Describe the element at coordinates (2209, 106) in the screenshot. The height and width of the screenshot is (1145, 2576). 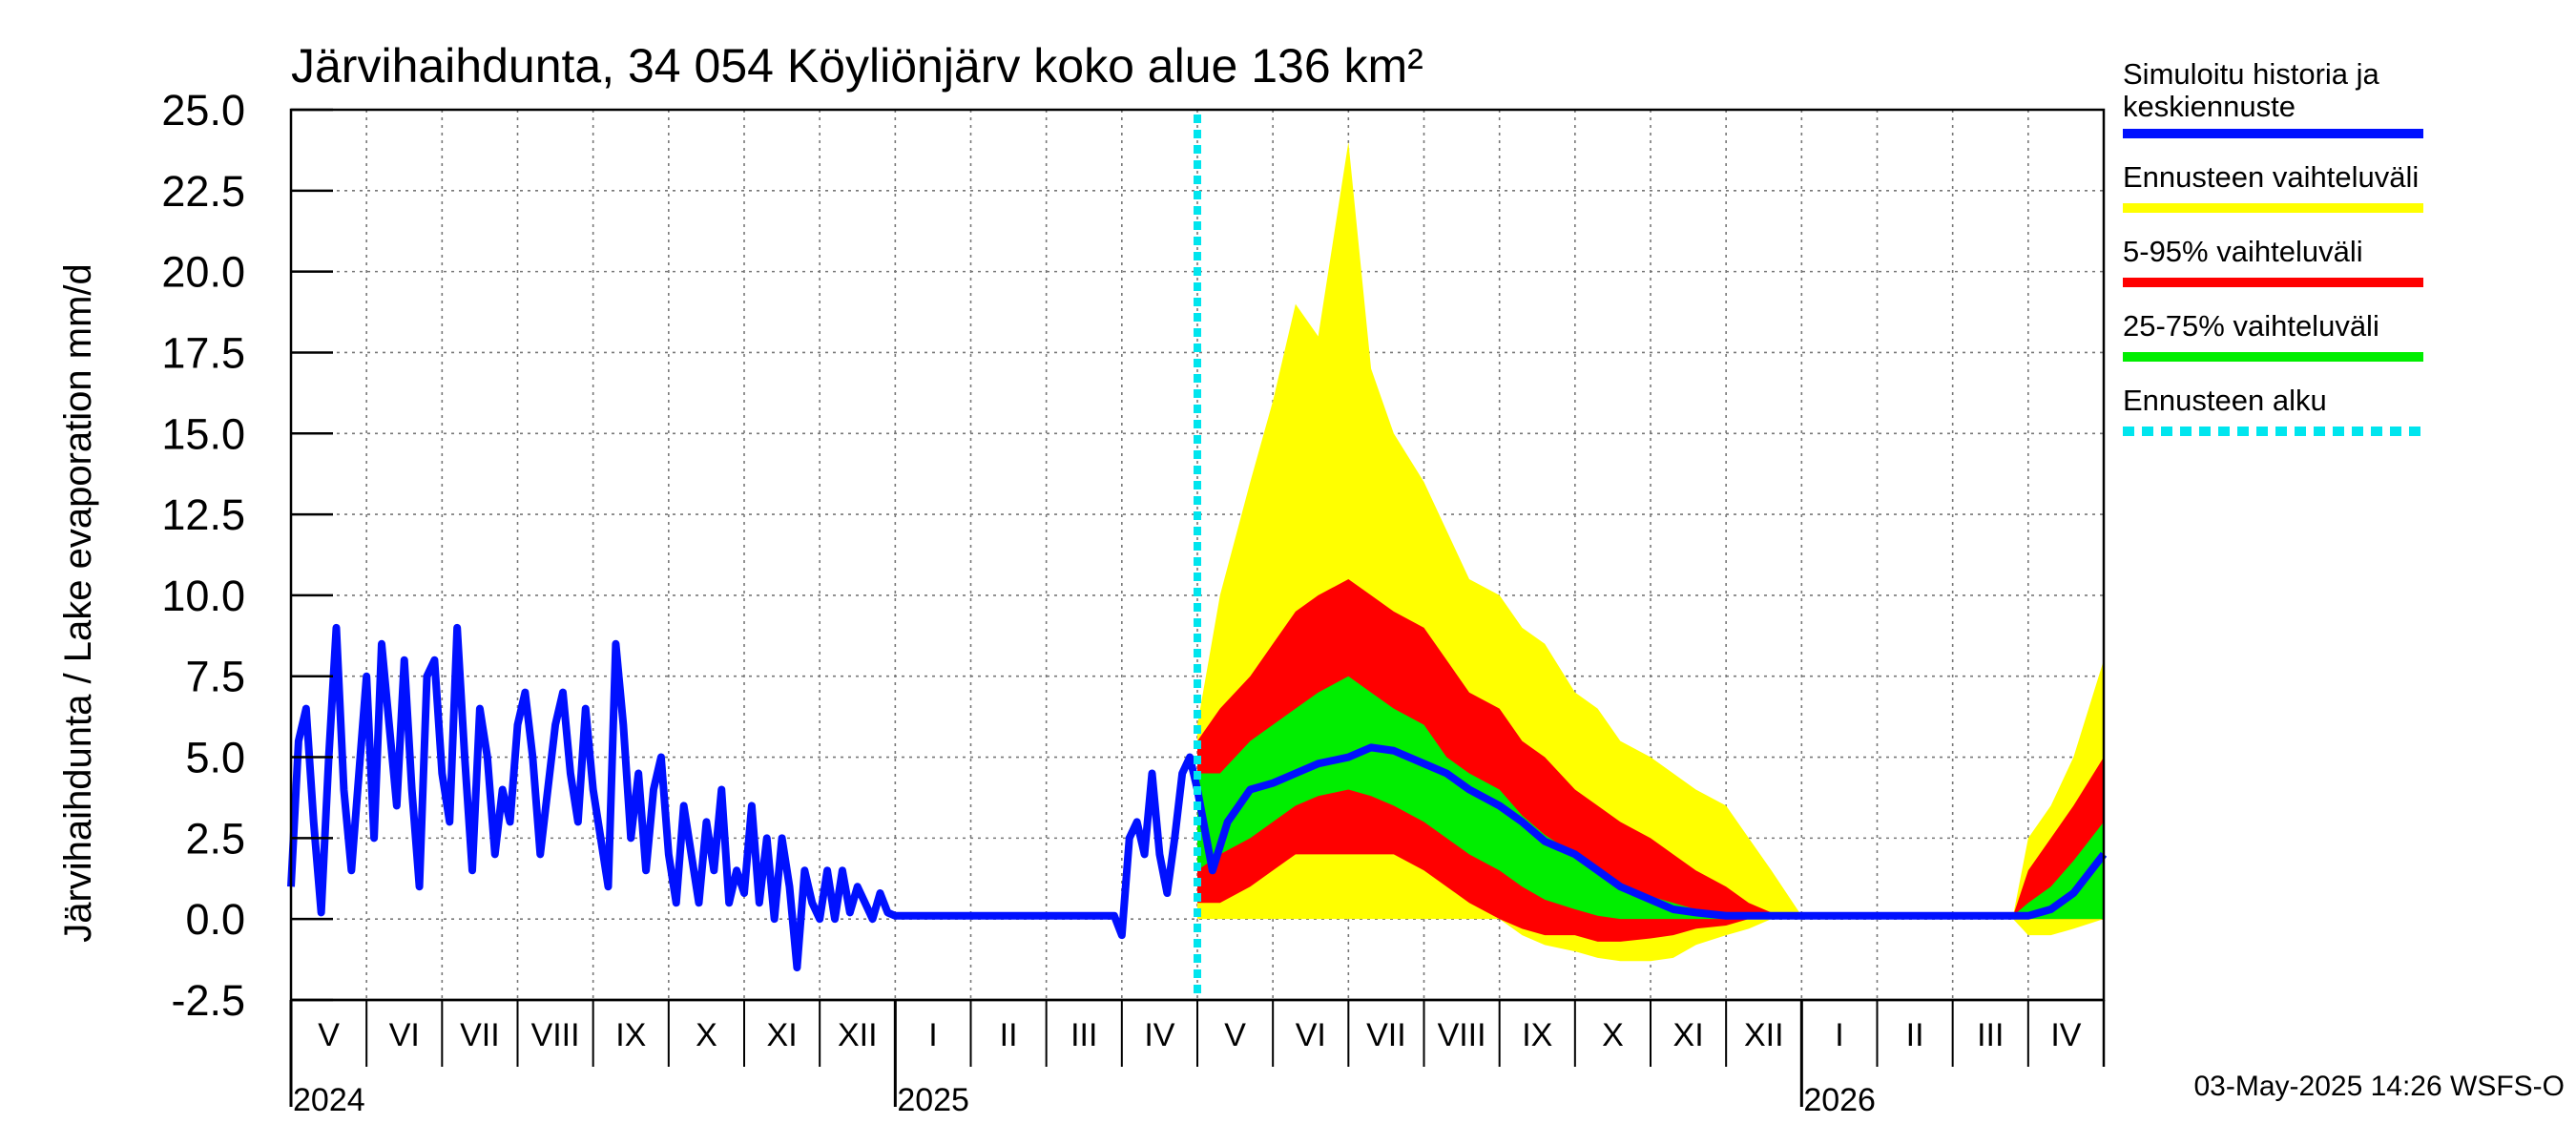
I see `legend-label: keskiennuste` at that location.